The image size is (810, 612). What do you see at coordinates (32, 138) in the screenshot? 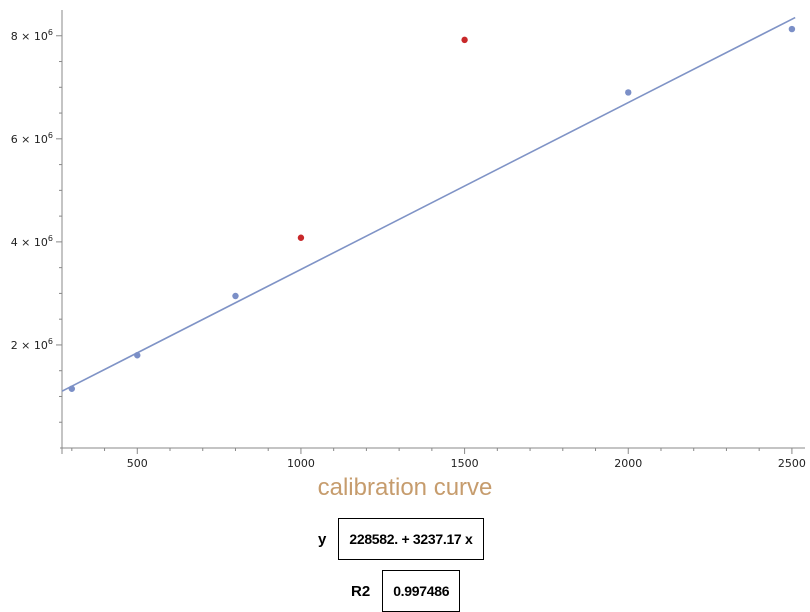
I see `y-tick-label: 6 × 10⁶` at bounding box center [32, 138].